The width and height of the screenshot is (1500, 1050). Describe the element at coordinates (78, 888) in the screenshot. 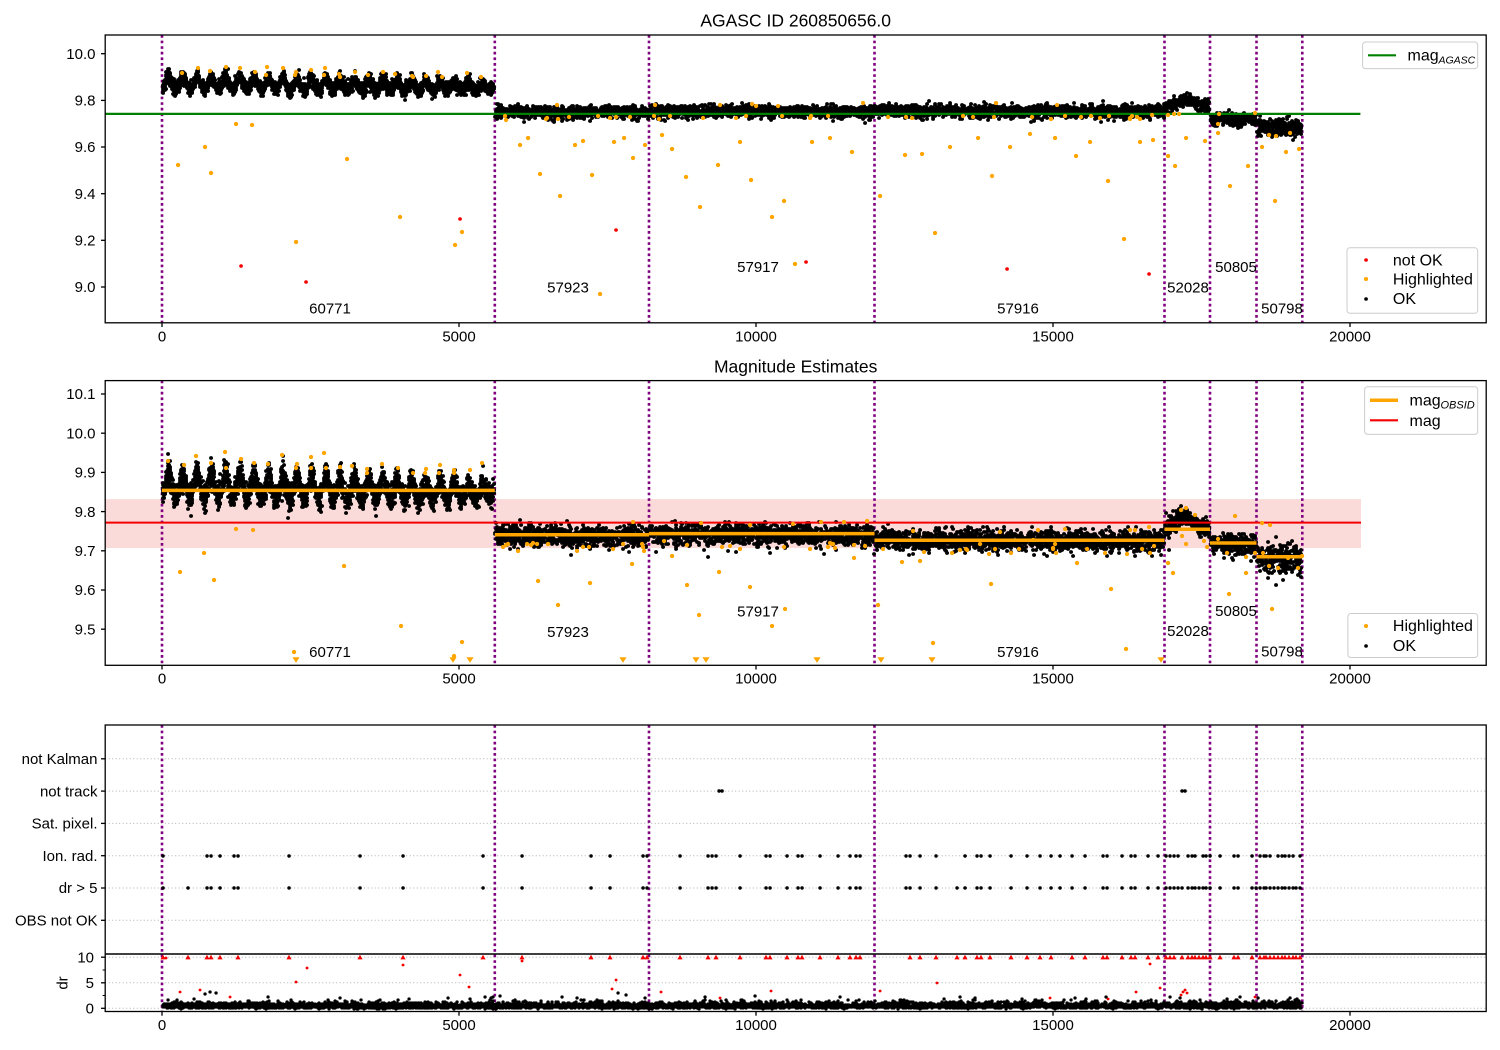

I see `svg-text: dr > 5` at that location.